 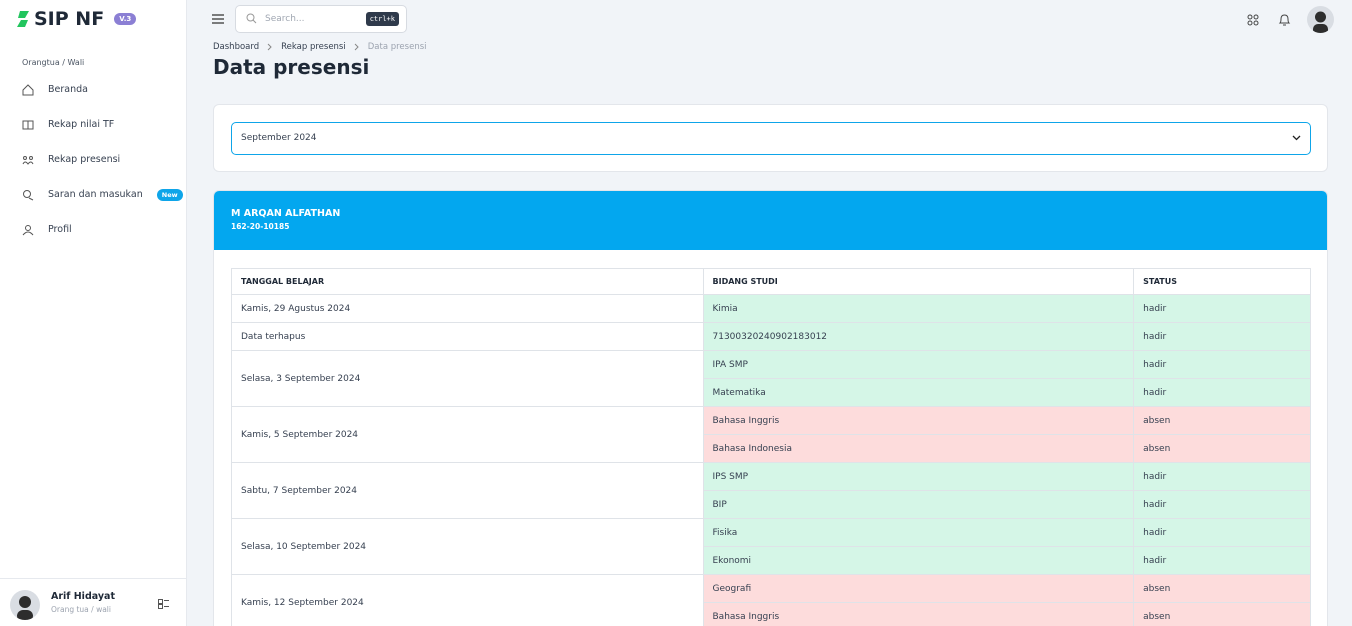 I want to click on version-badge: V.3, so click(x=125, y=19).